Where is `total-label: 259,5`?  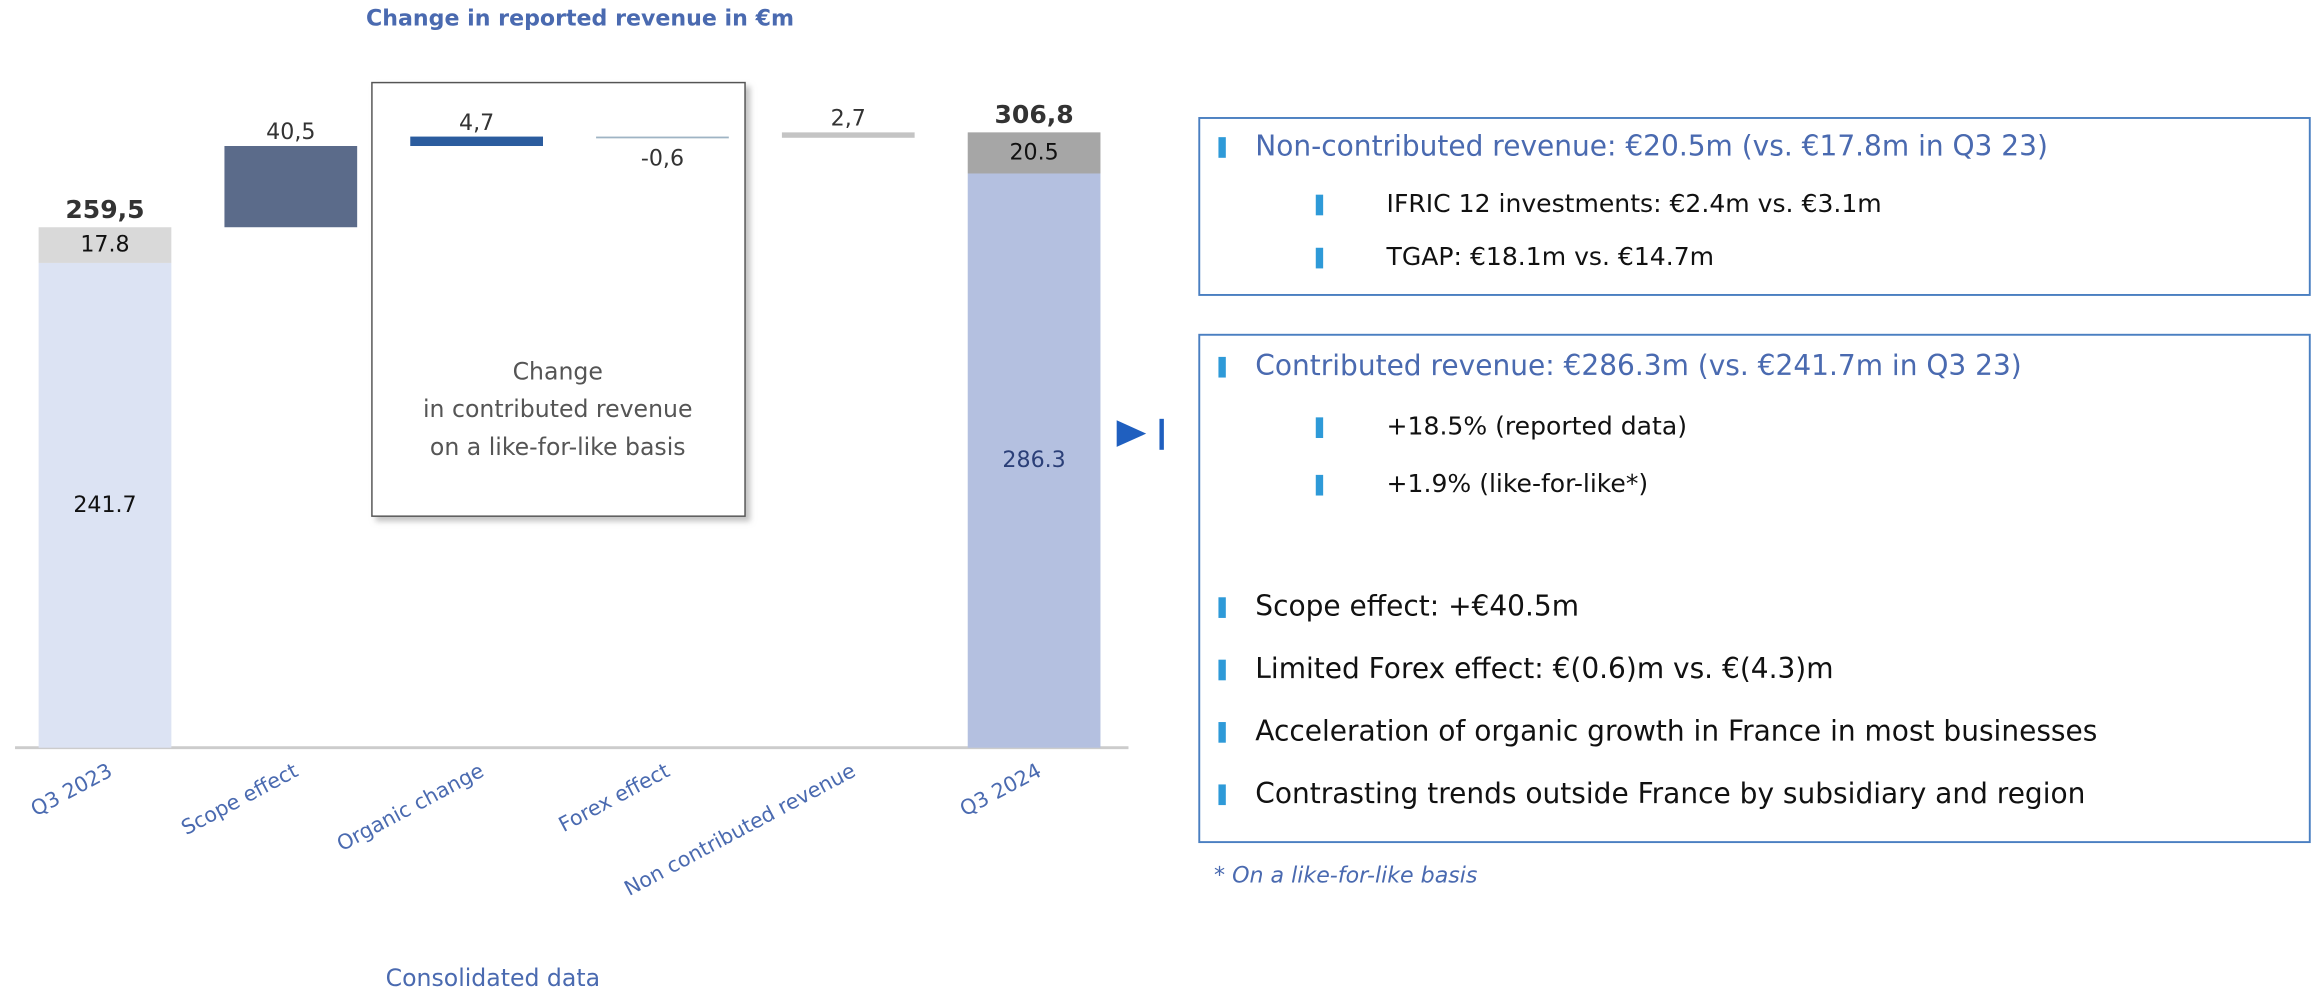 total-label: 259,5 is located at coordinates (104, 209).